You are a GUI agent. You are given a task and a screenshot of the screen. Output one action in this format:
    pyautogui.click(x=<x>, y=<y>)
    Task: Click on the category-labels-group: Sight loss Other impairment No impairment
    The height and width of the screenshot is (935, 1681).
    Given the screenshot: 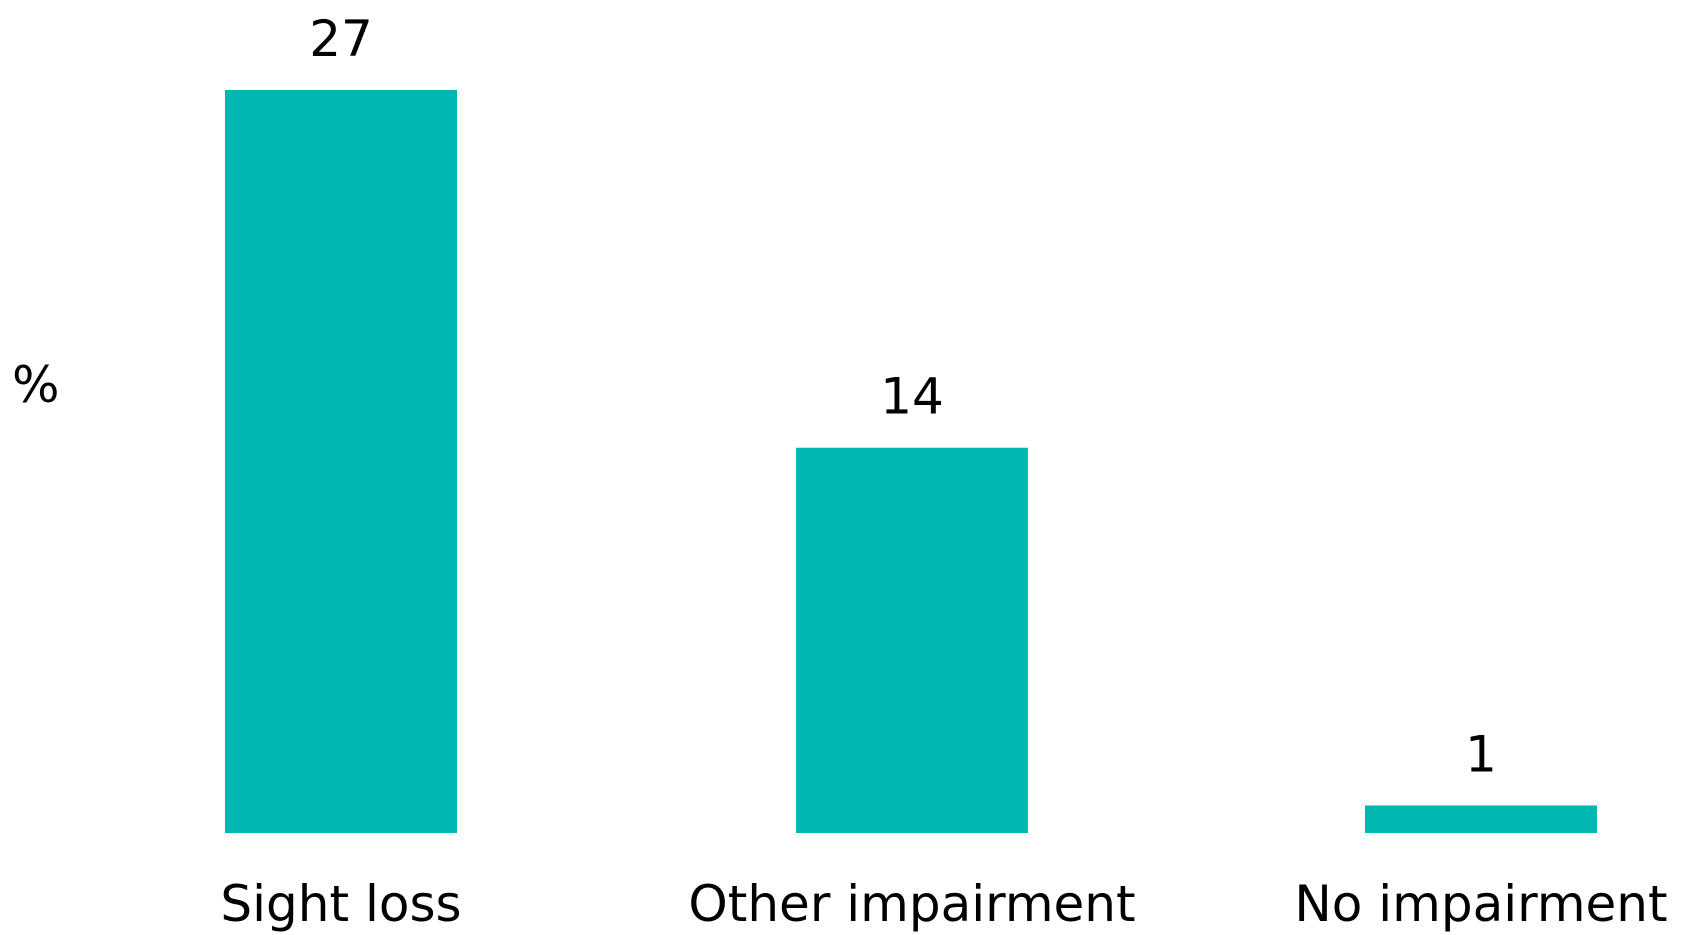 What is the action you would take?
    pyautogui.click(x=943, y=904)
    